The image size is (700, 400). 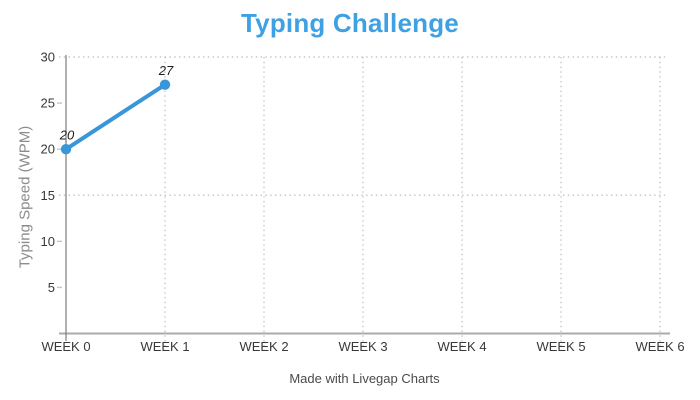 What do you see at coordinates (659, 346) in the screenshot?
I see `x-tick-label: WEEK 6` at bounding box center [659, 346].